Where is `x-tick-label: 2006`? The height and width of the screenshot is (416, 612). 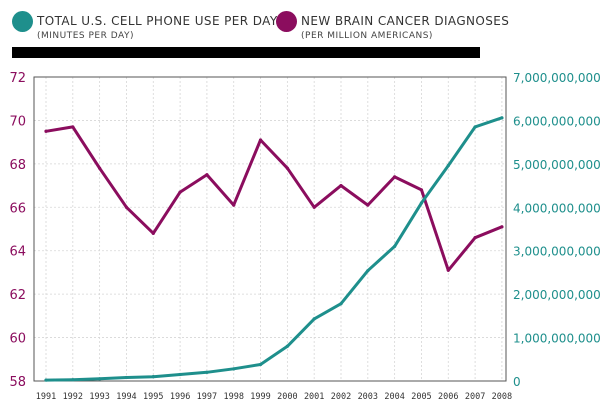
x-tick-label: 2006 is located at coordinates (448, 397).